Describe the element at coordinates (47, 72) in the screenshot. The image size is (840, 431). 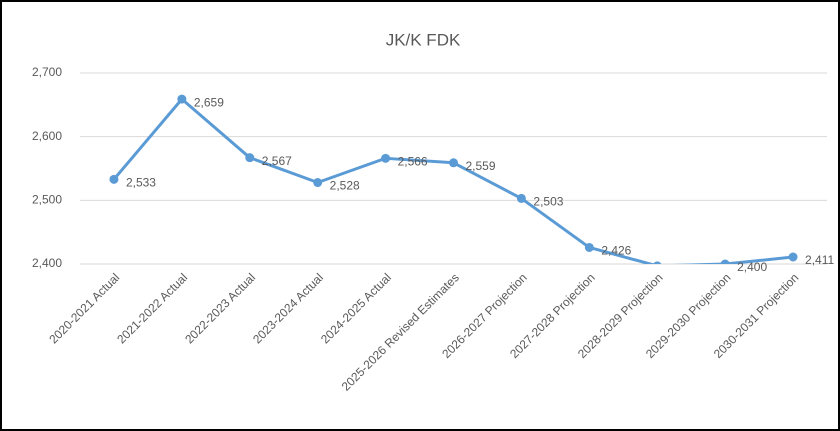
I see `y-tick-label: 2,700` at that location.